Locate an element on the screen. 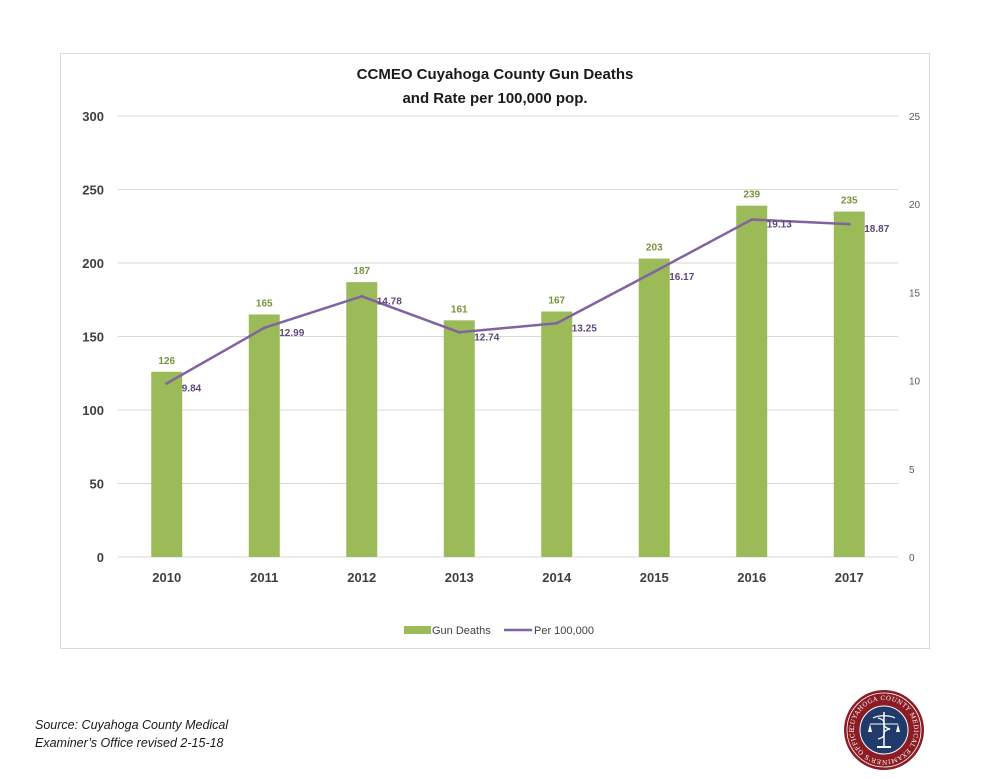 The height and width of the screenshot is (779, 988). y-left-tick-label: 300 is located at coordinates (93, 116).